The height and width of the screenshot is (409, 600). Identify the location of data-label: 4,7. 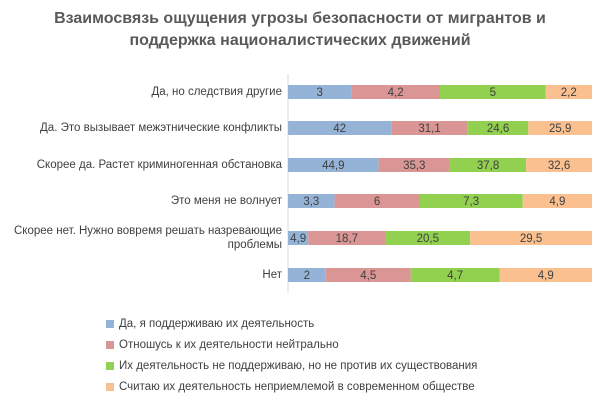
(455, 276).